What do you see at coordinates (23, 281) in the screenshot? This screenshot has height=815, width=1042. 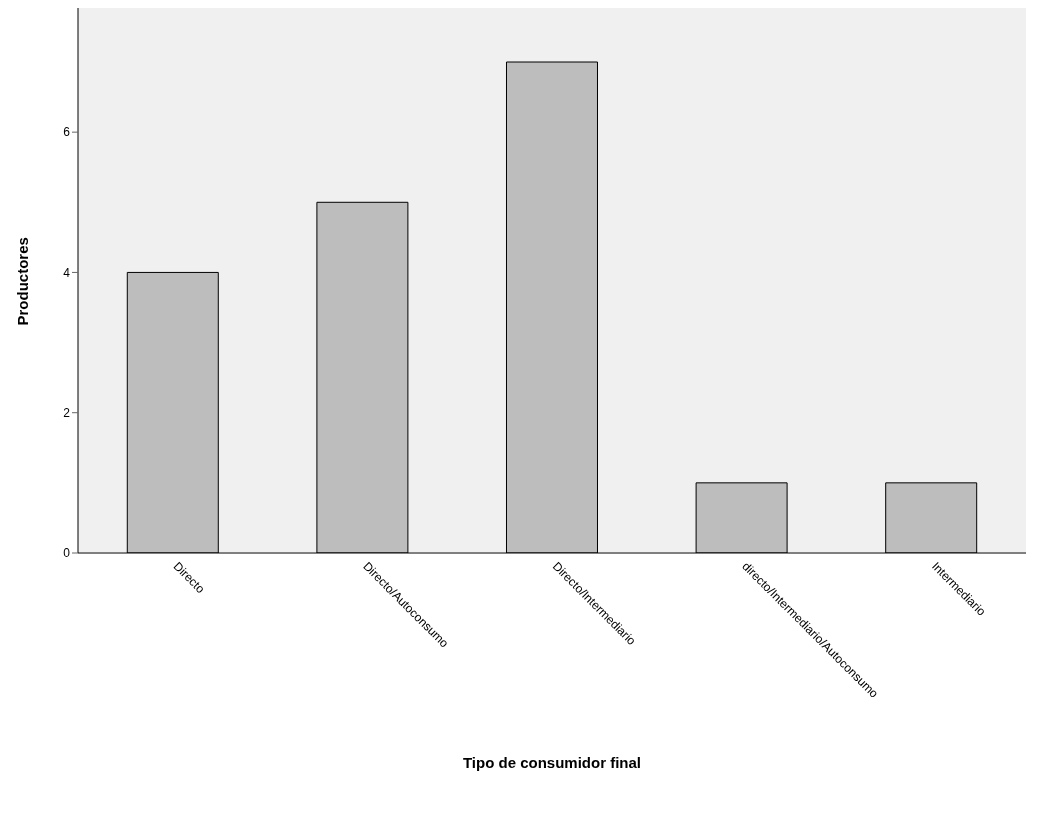 I see `y-axis-title: Productores` at bounding box center [23, 281].